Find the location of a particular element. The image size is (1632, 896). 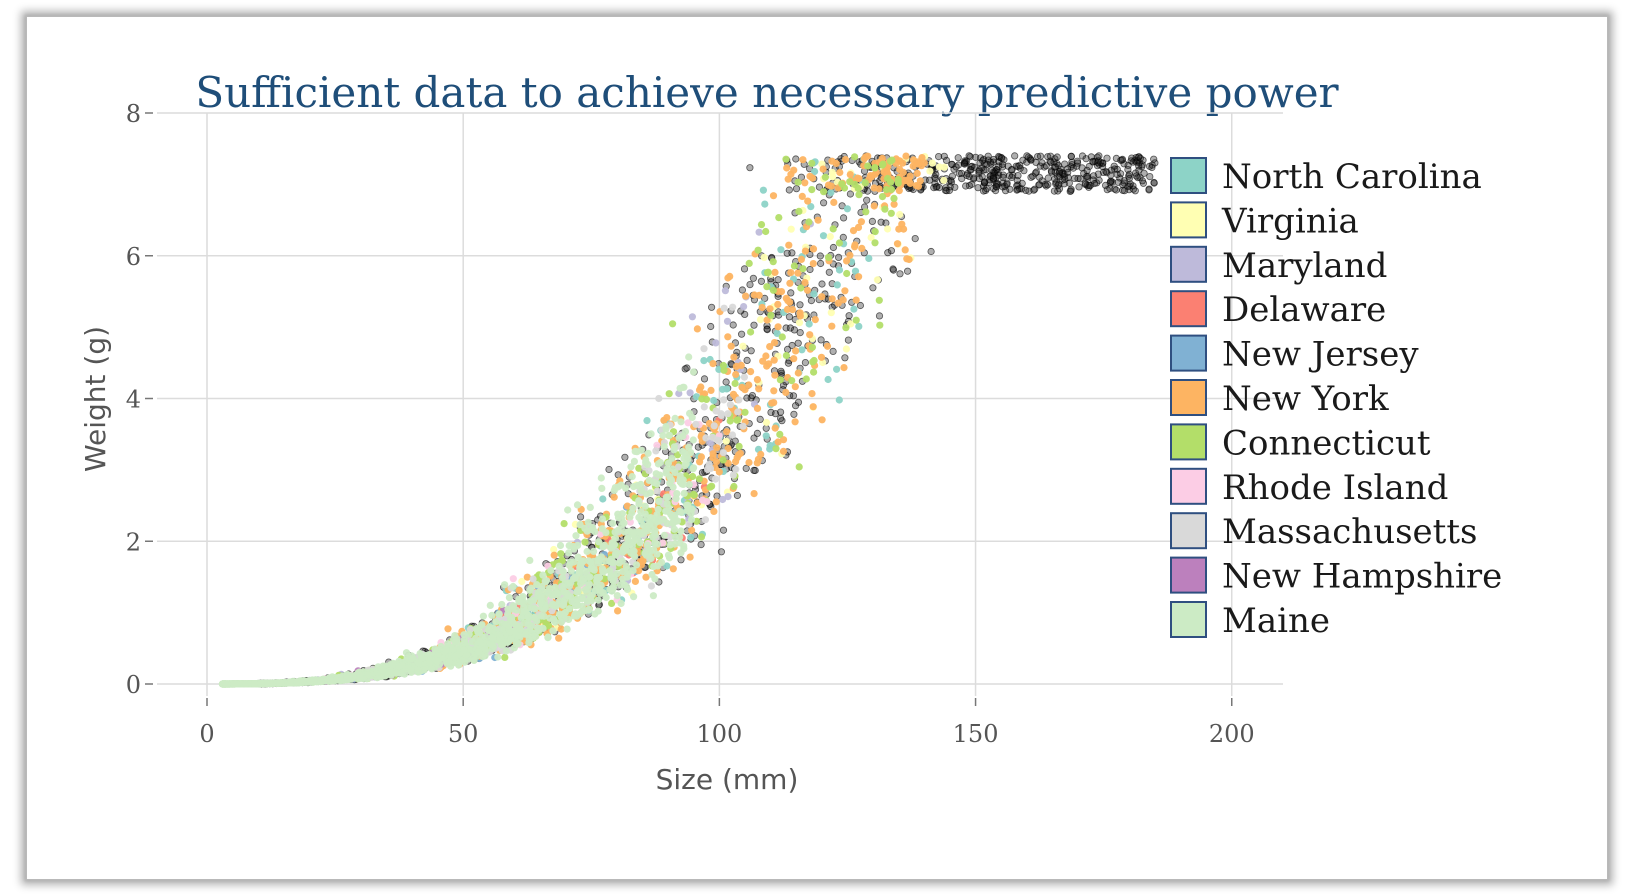

x-tick-label: 50 is located at coordinates (463, 734).